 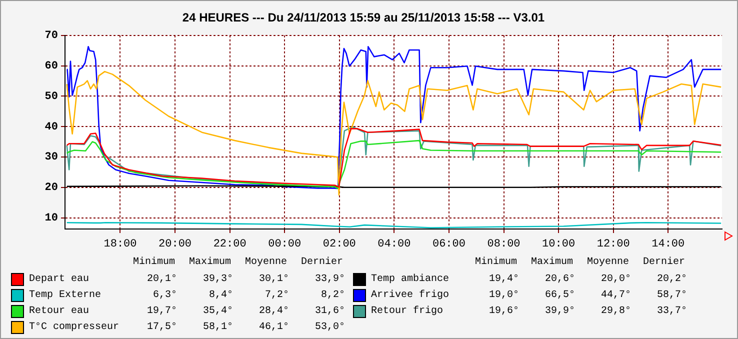 What do you see at coordinates (220, 295) in the screenshot?
I see `text: 8,4°` at bounding box center [220, 295].